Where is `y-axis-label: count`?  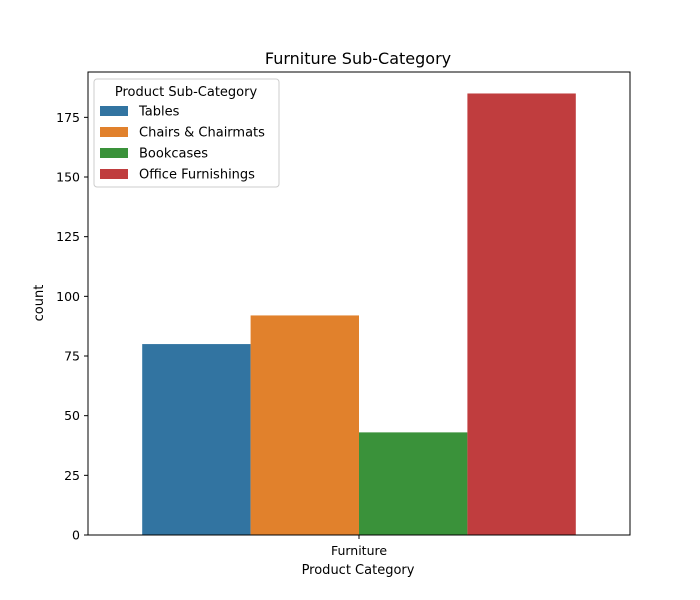 y-axis-label: count is located at coordinates (39, 303).